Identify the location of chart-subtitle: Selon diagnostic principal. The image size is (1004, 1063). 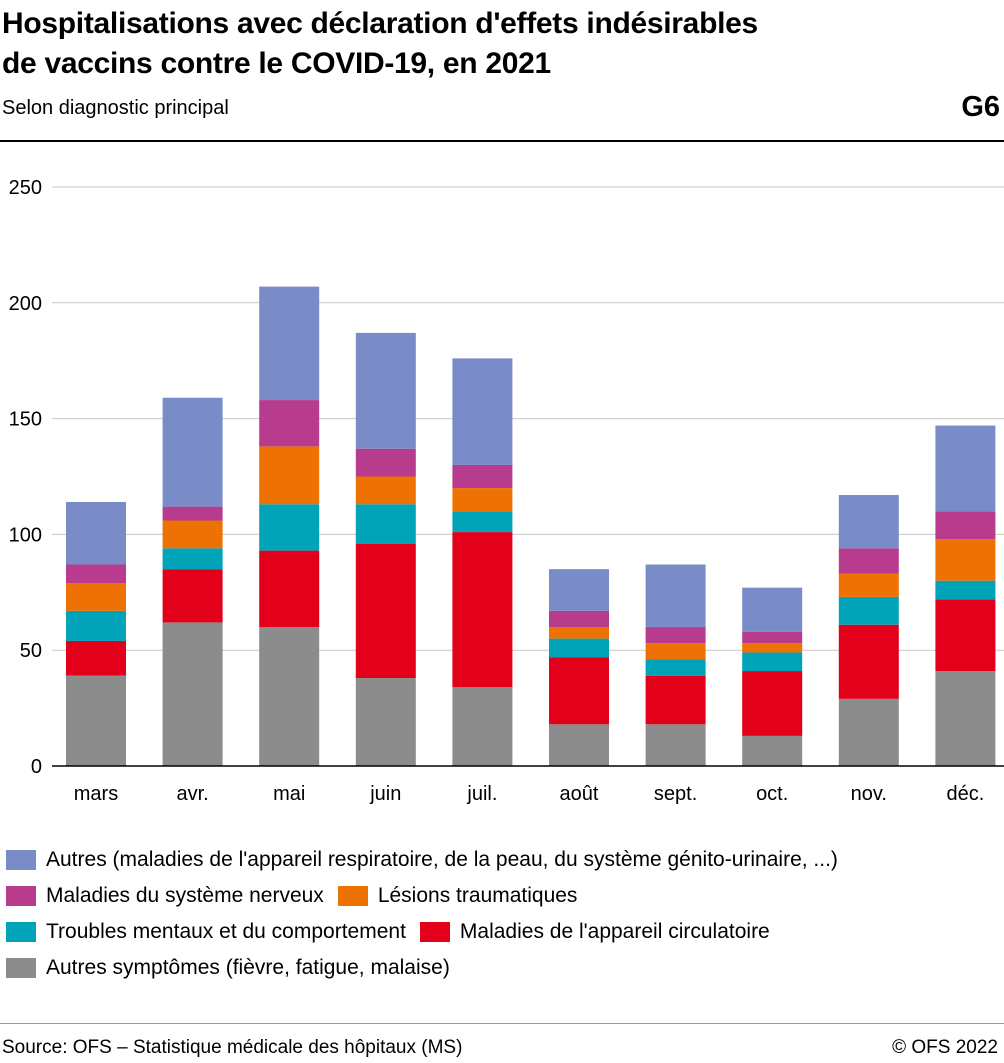
(115, 108).